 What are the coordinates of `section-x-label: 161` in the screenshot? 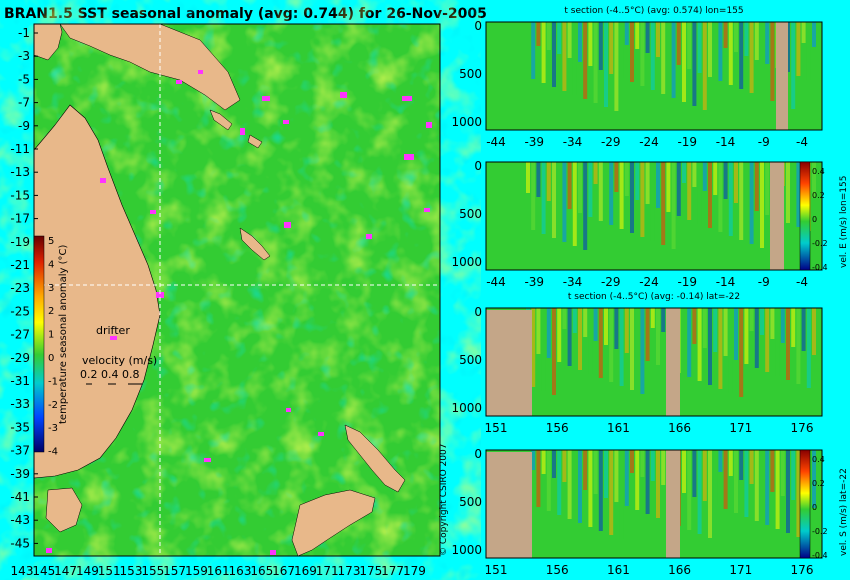 It's located at (618, 570).